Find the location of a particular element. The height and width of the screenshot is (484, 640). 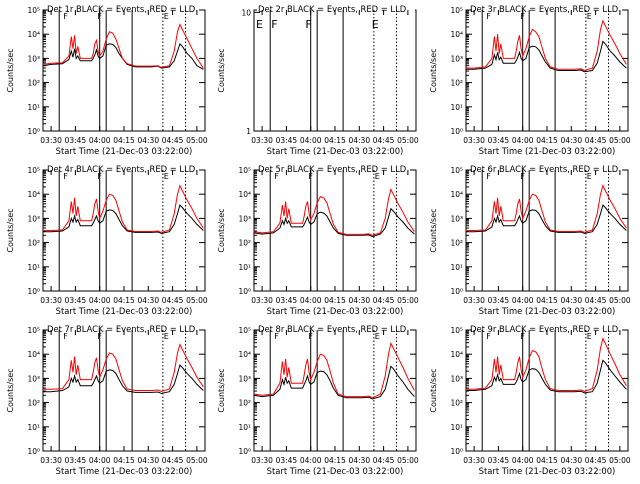

panel-5-xlabel: Start Time (21-Dec-03 03:22:00) is located at coordinates (335, 311).